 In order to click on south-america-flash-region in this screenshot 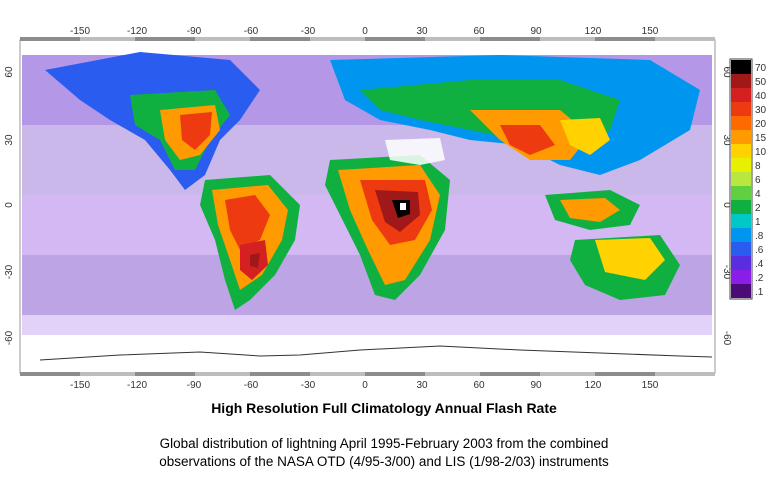, I will do `click(250, 242)`.